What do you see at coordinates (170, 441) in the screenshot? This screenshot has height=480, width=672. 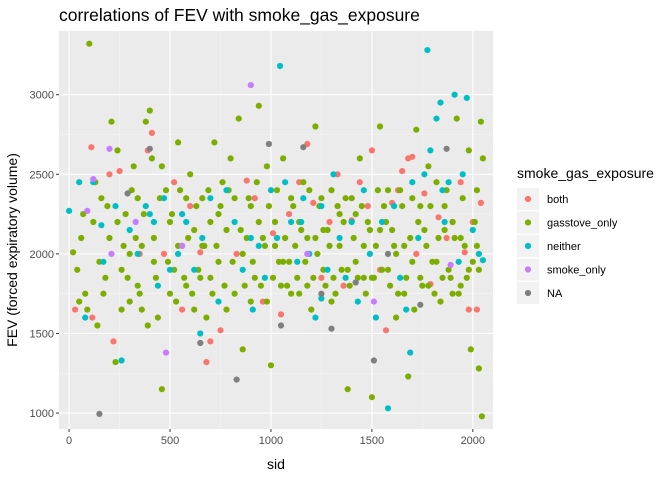 I see `x-tick-label: 500` at bounding box center [170, 441].